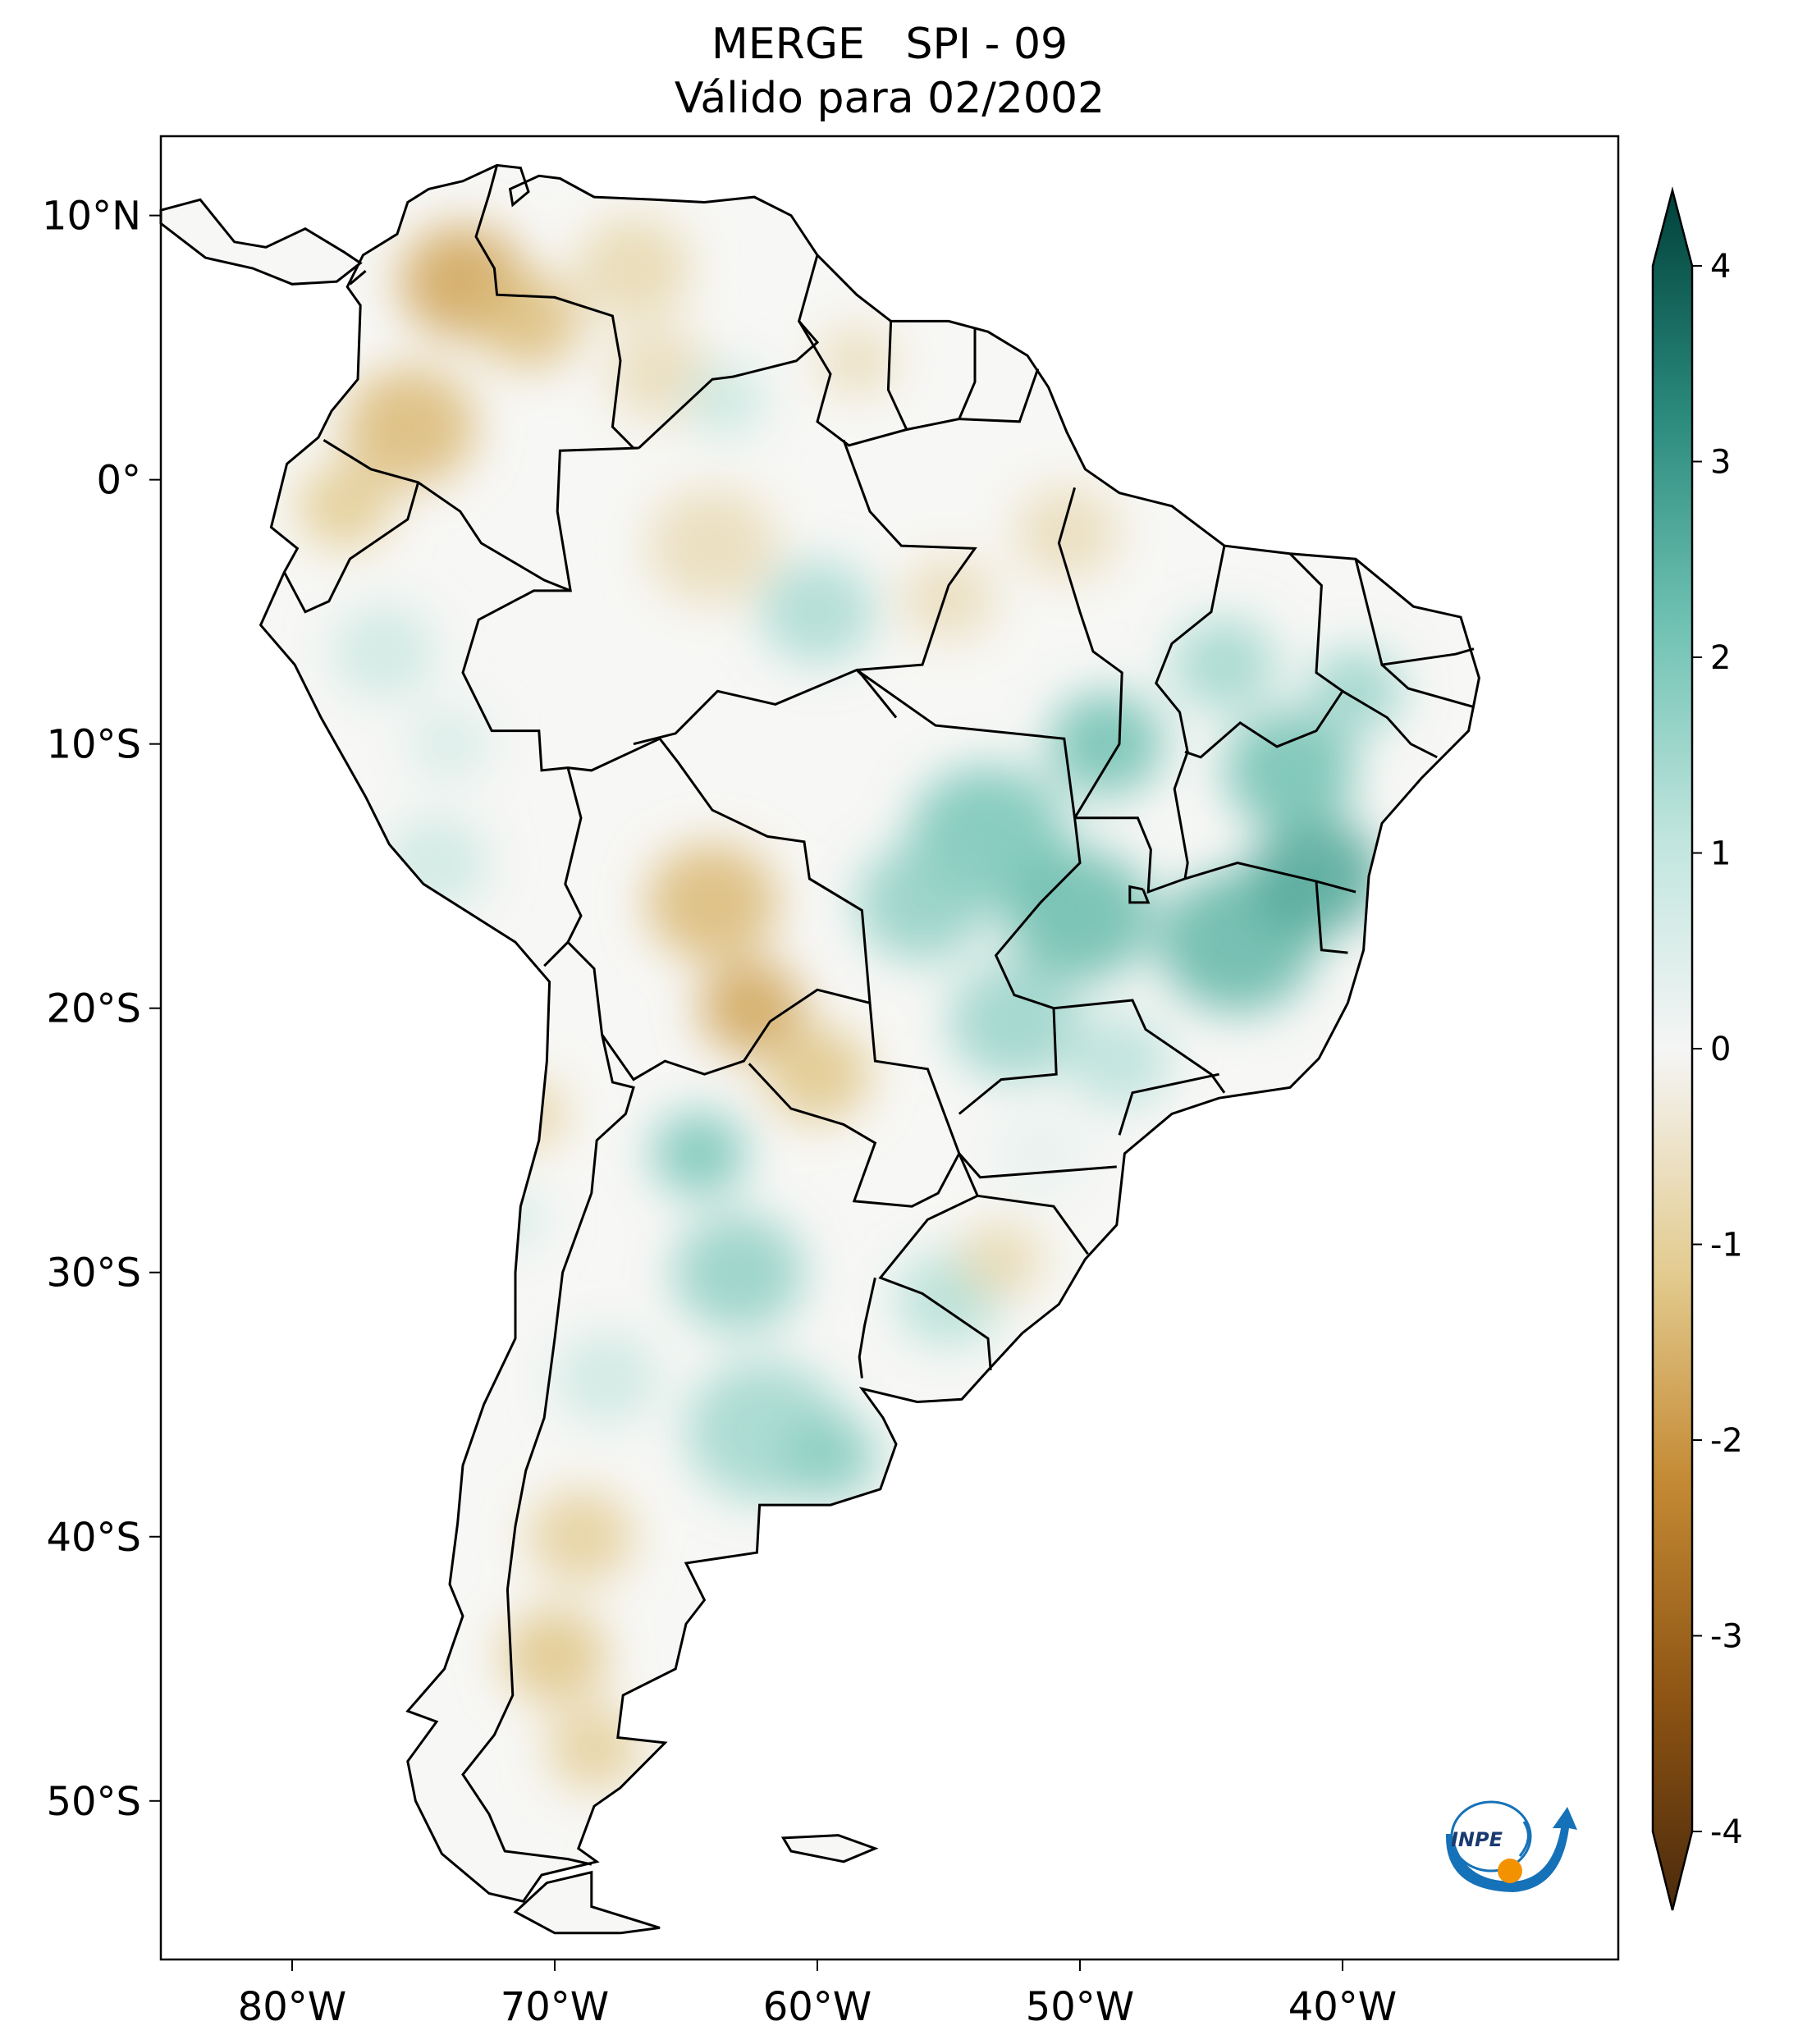  Describe the element at coordinates (1726, 1832) in the screenshot. I see `colorbar-tick-label: -4` at that location.